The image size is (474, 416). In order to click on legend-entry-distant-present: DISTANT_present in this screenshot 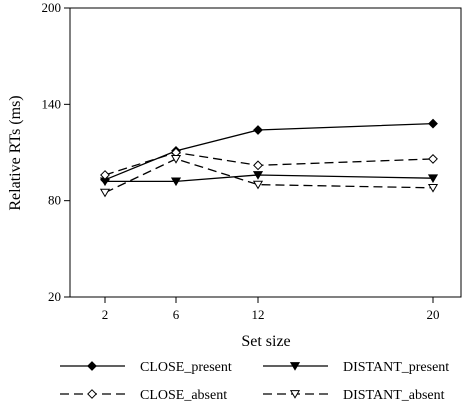, I will do `click(356, 367)`.